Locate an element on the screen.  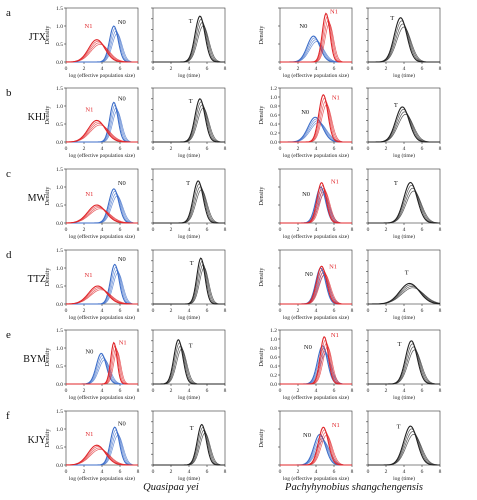
panel-a-2: 0 2 4 6 8 log (time) T is located at coordinates (189, 43).